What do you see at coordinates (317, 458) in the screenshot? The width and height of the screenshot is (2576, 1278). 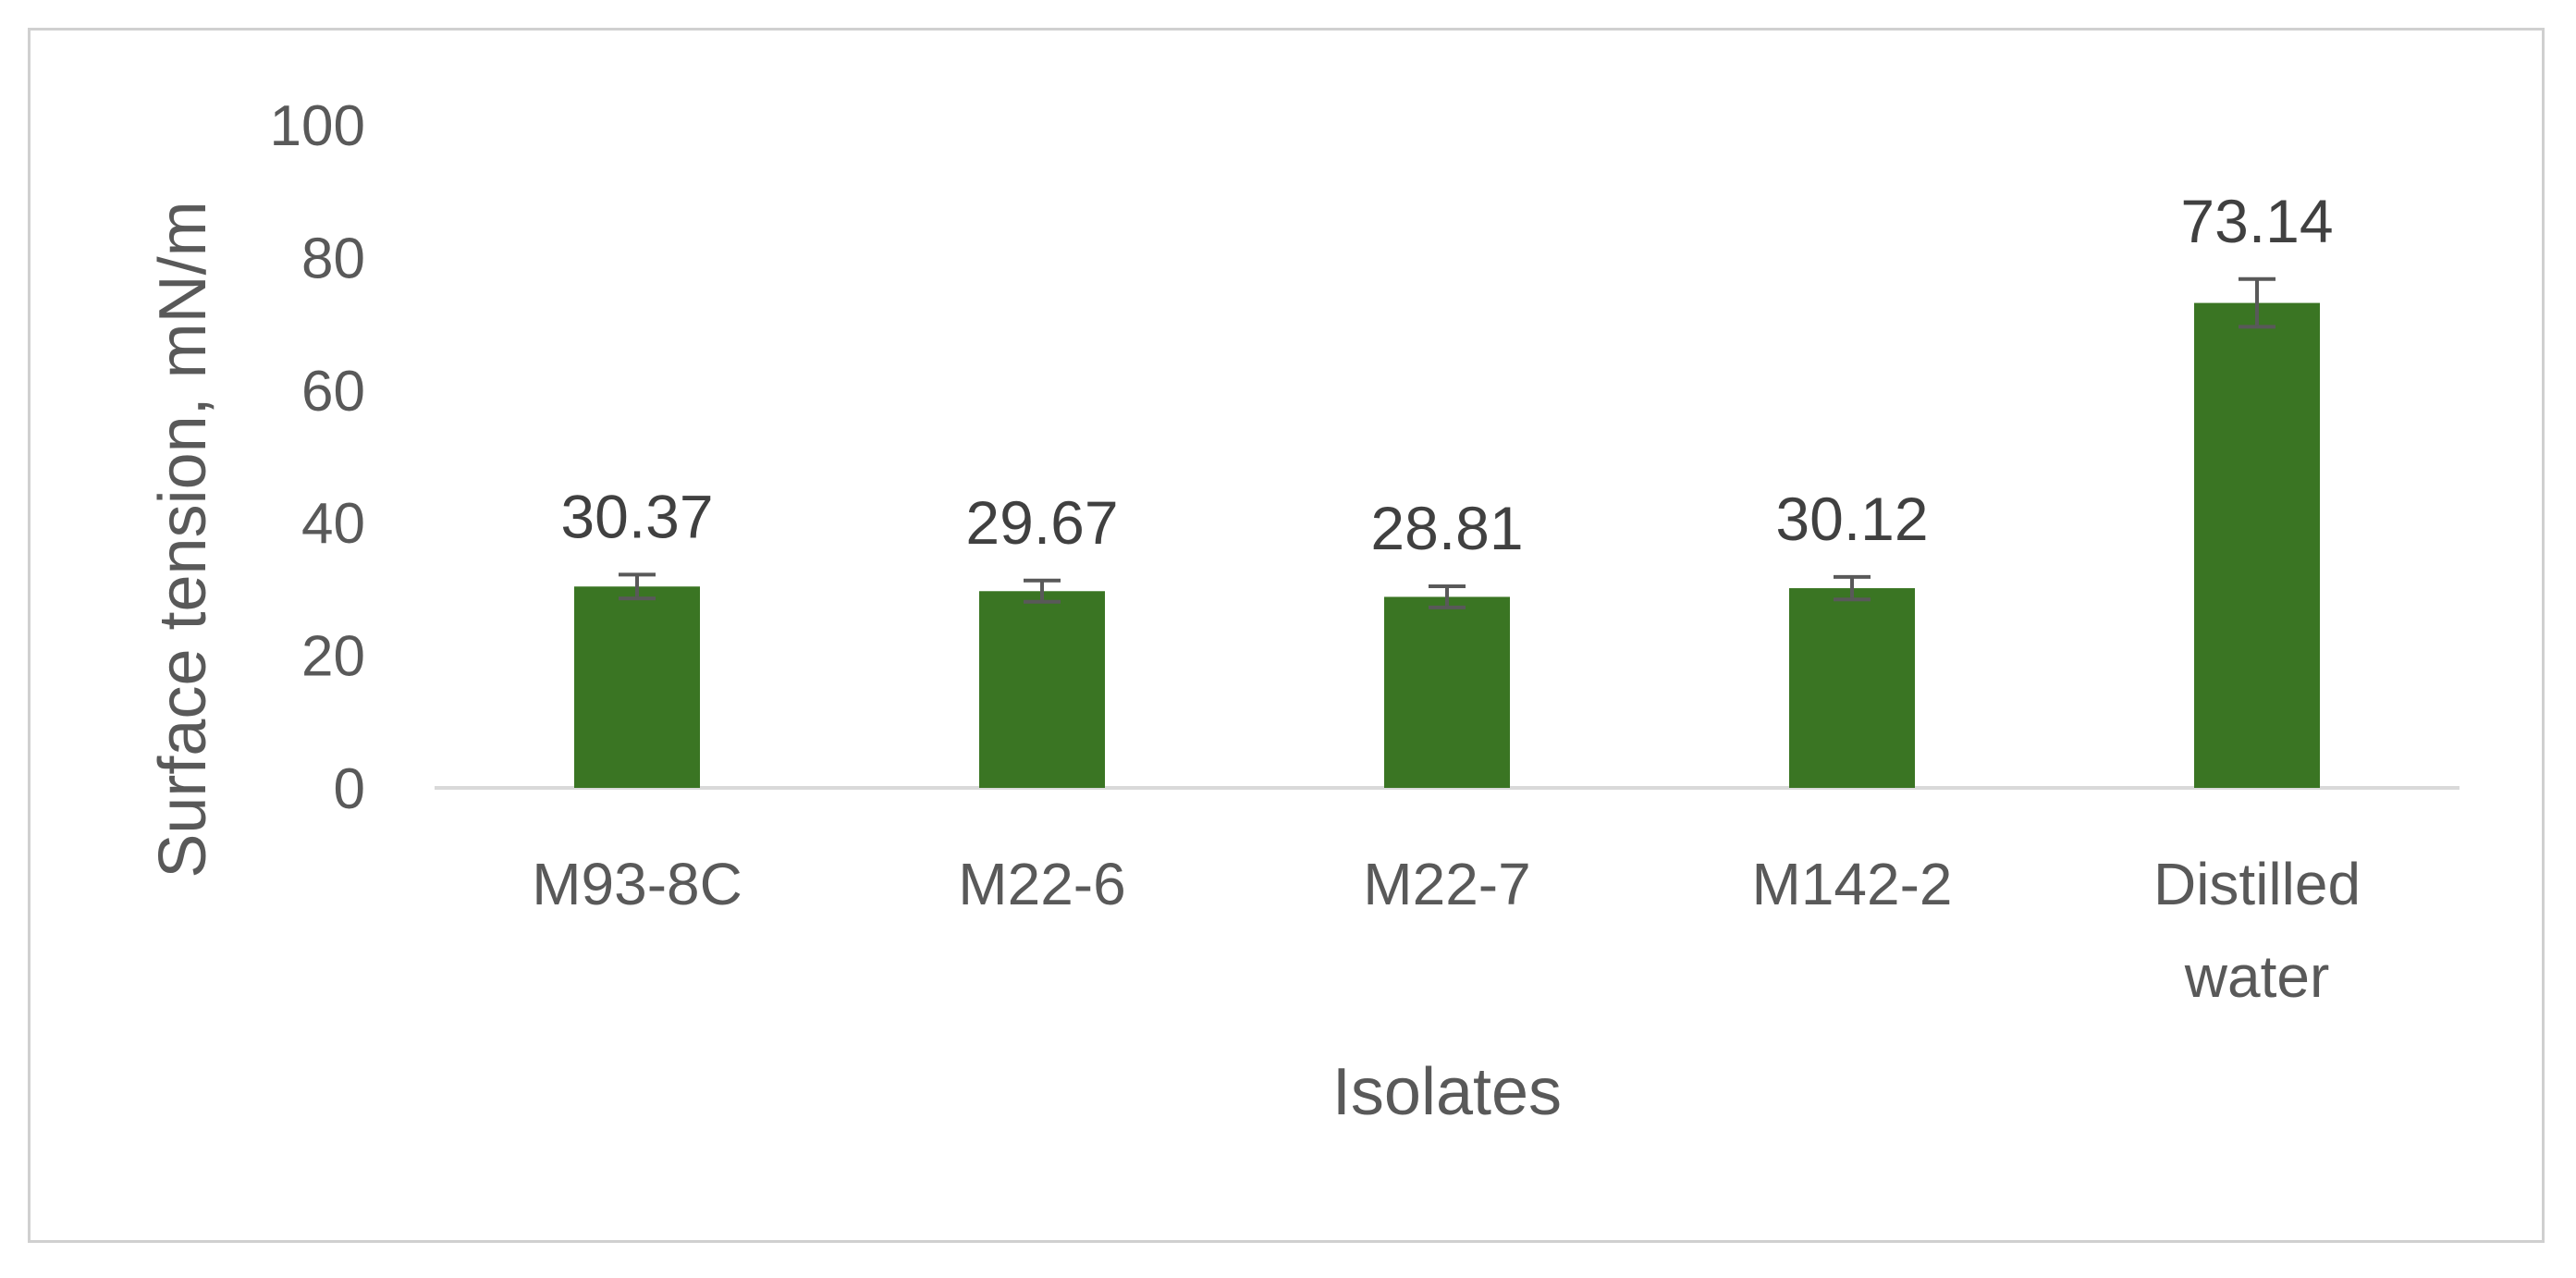 I see `y-axis-ticks: 0 20 40 60 80 100` at bounding box center [317, 458].